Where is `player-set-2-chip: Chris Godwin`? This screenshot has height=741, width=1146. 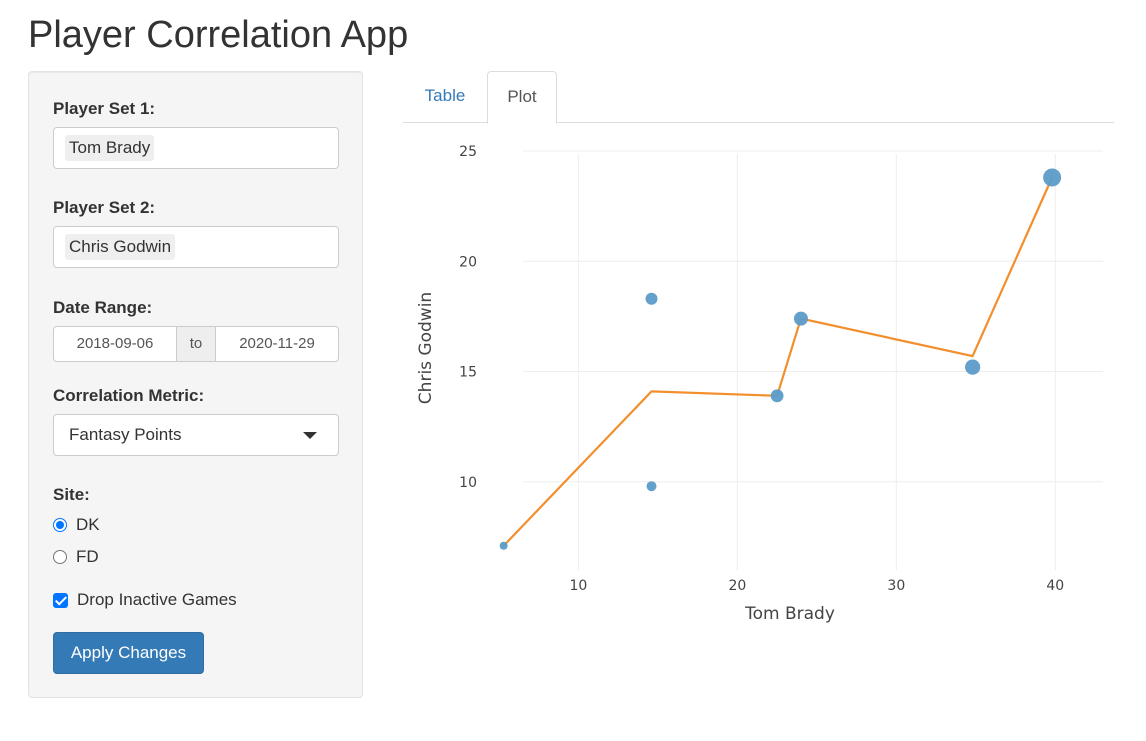 player-set-2-chip: Chris Godwin is located at coordinates (120, 247).